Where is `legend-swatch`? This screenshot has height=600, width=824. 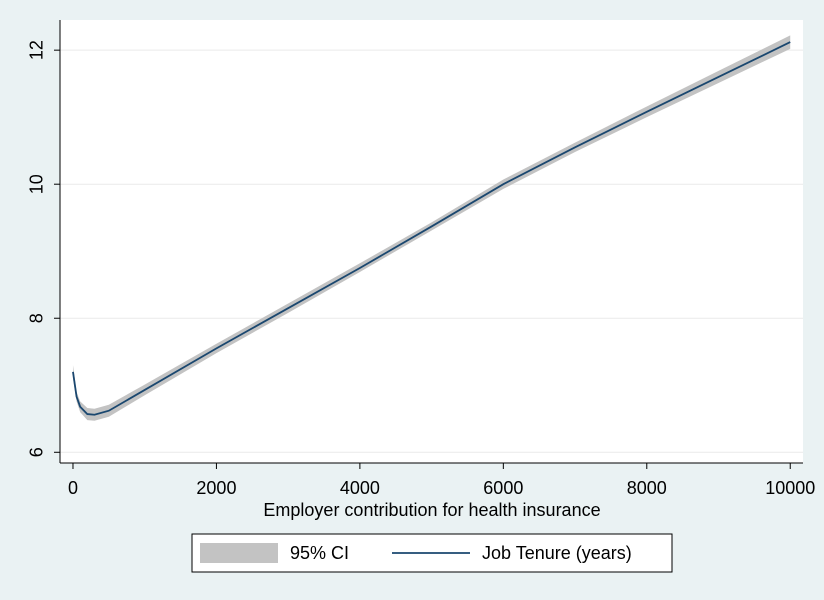 legend-swatch is located at coordinates (239, 553).